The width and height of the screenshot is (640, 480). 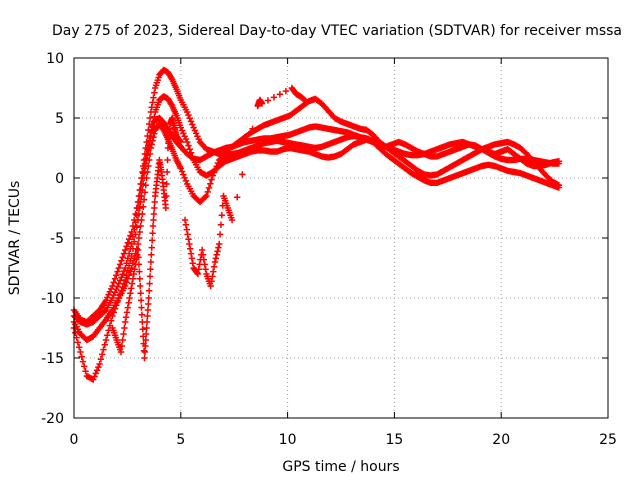 I want to click on y-tick-label: 0, so click(x=59, y=179).